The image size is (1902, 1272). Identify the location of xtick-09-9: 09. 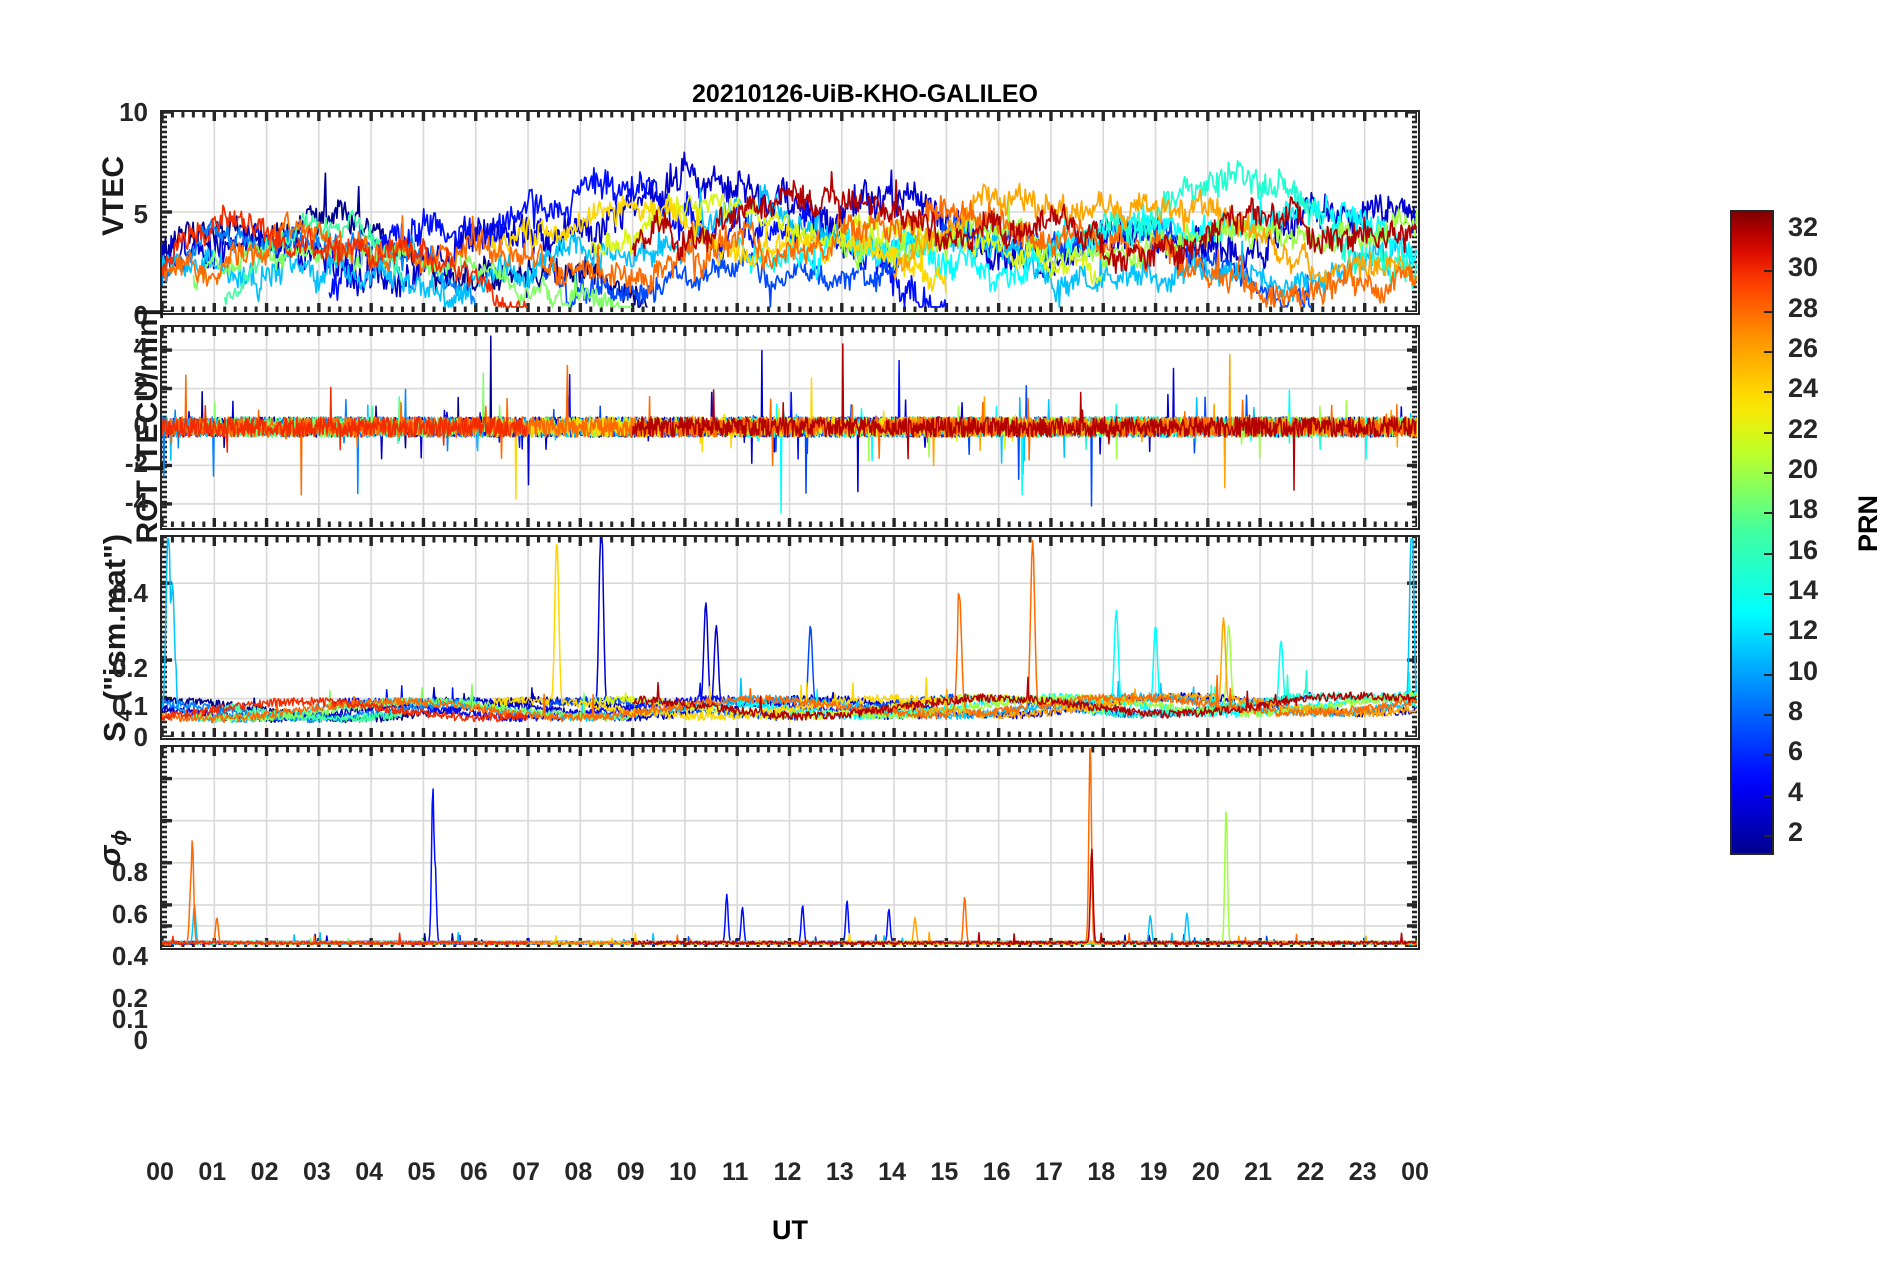
(630, 1172).